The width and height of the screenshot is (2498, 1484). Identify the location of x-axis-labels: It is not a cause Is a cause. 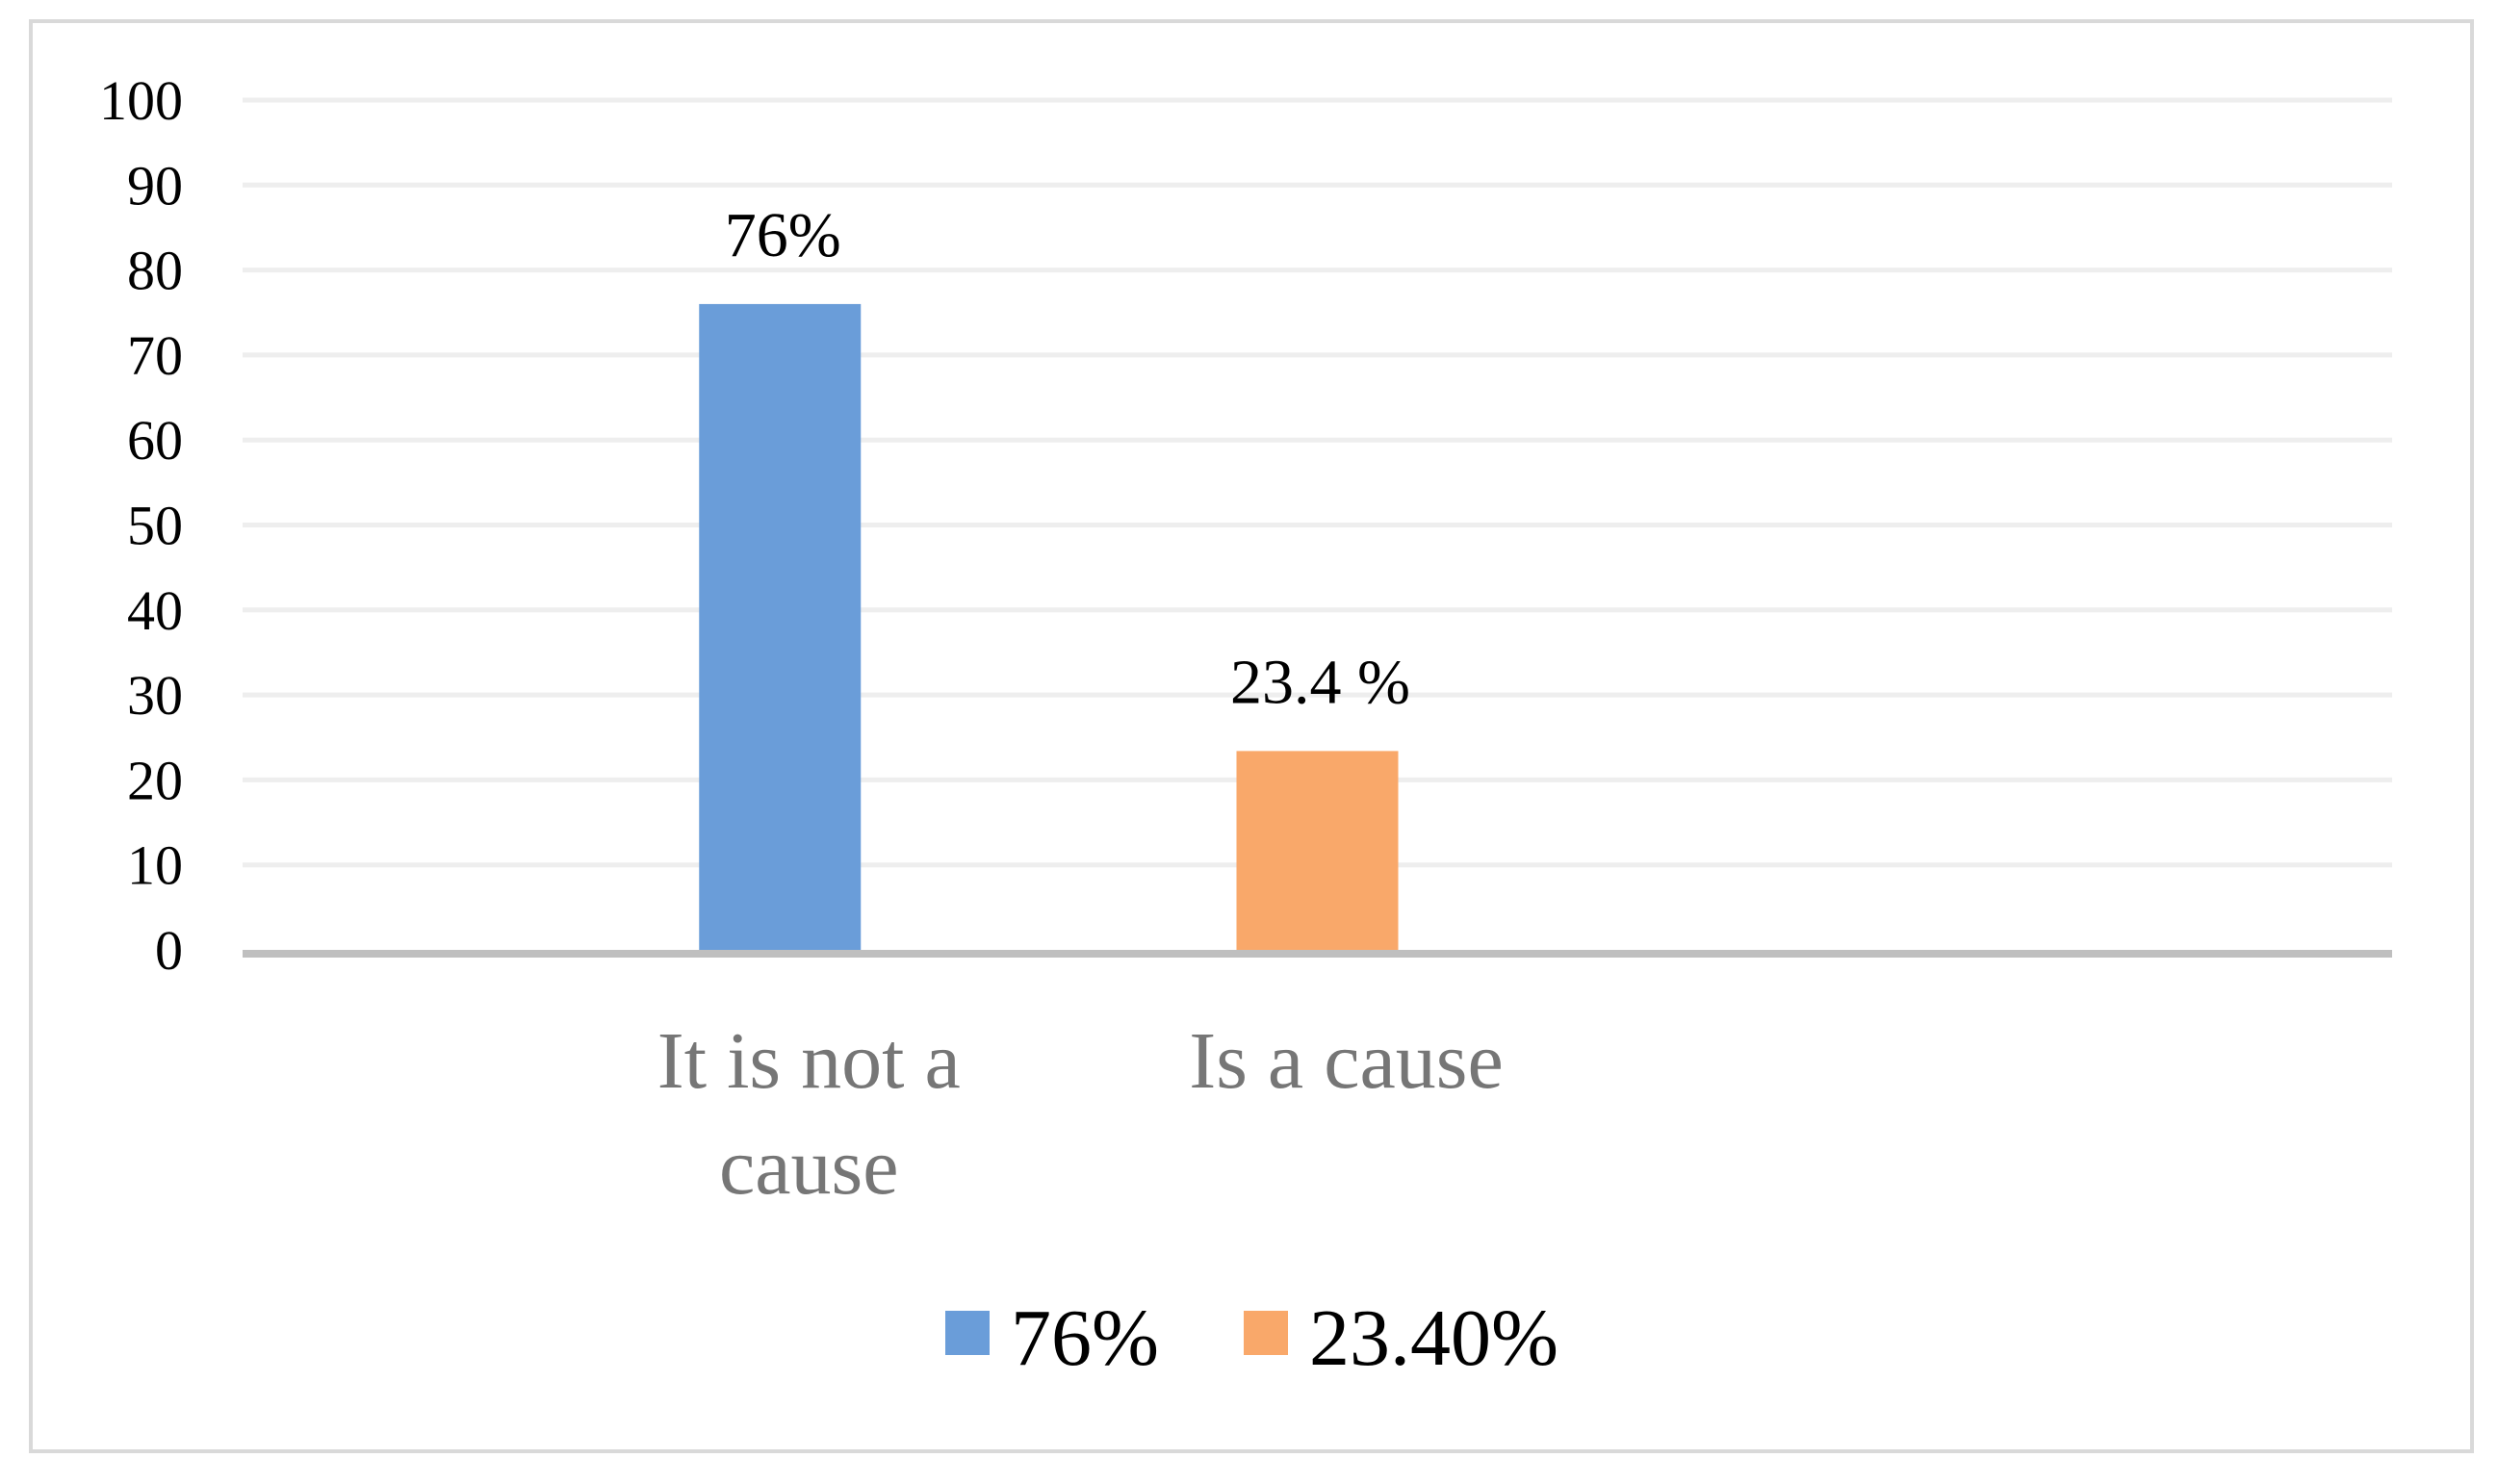
(1080, 1114).